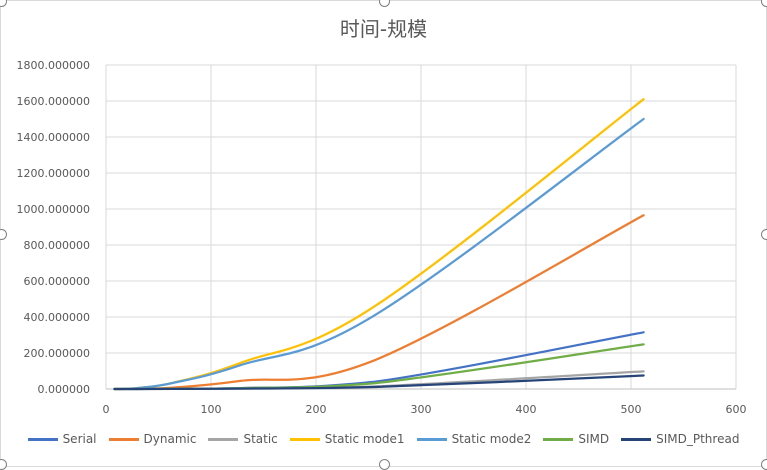 The width and height of the screenshot is (767, 470). I want to click on resize-handle-top, so click(384, 3).